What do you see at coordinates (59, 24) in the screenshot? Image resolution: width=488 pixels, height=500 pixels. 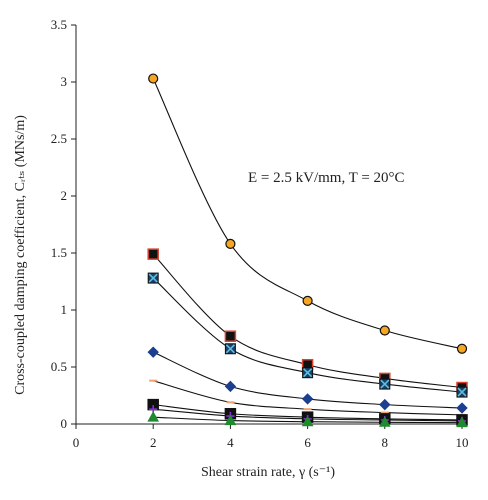 I see `y-tick-label: 3.5` at bounding box center [59, 24].